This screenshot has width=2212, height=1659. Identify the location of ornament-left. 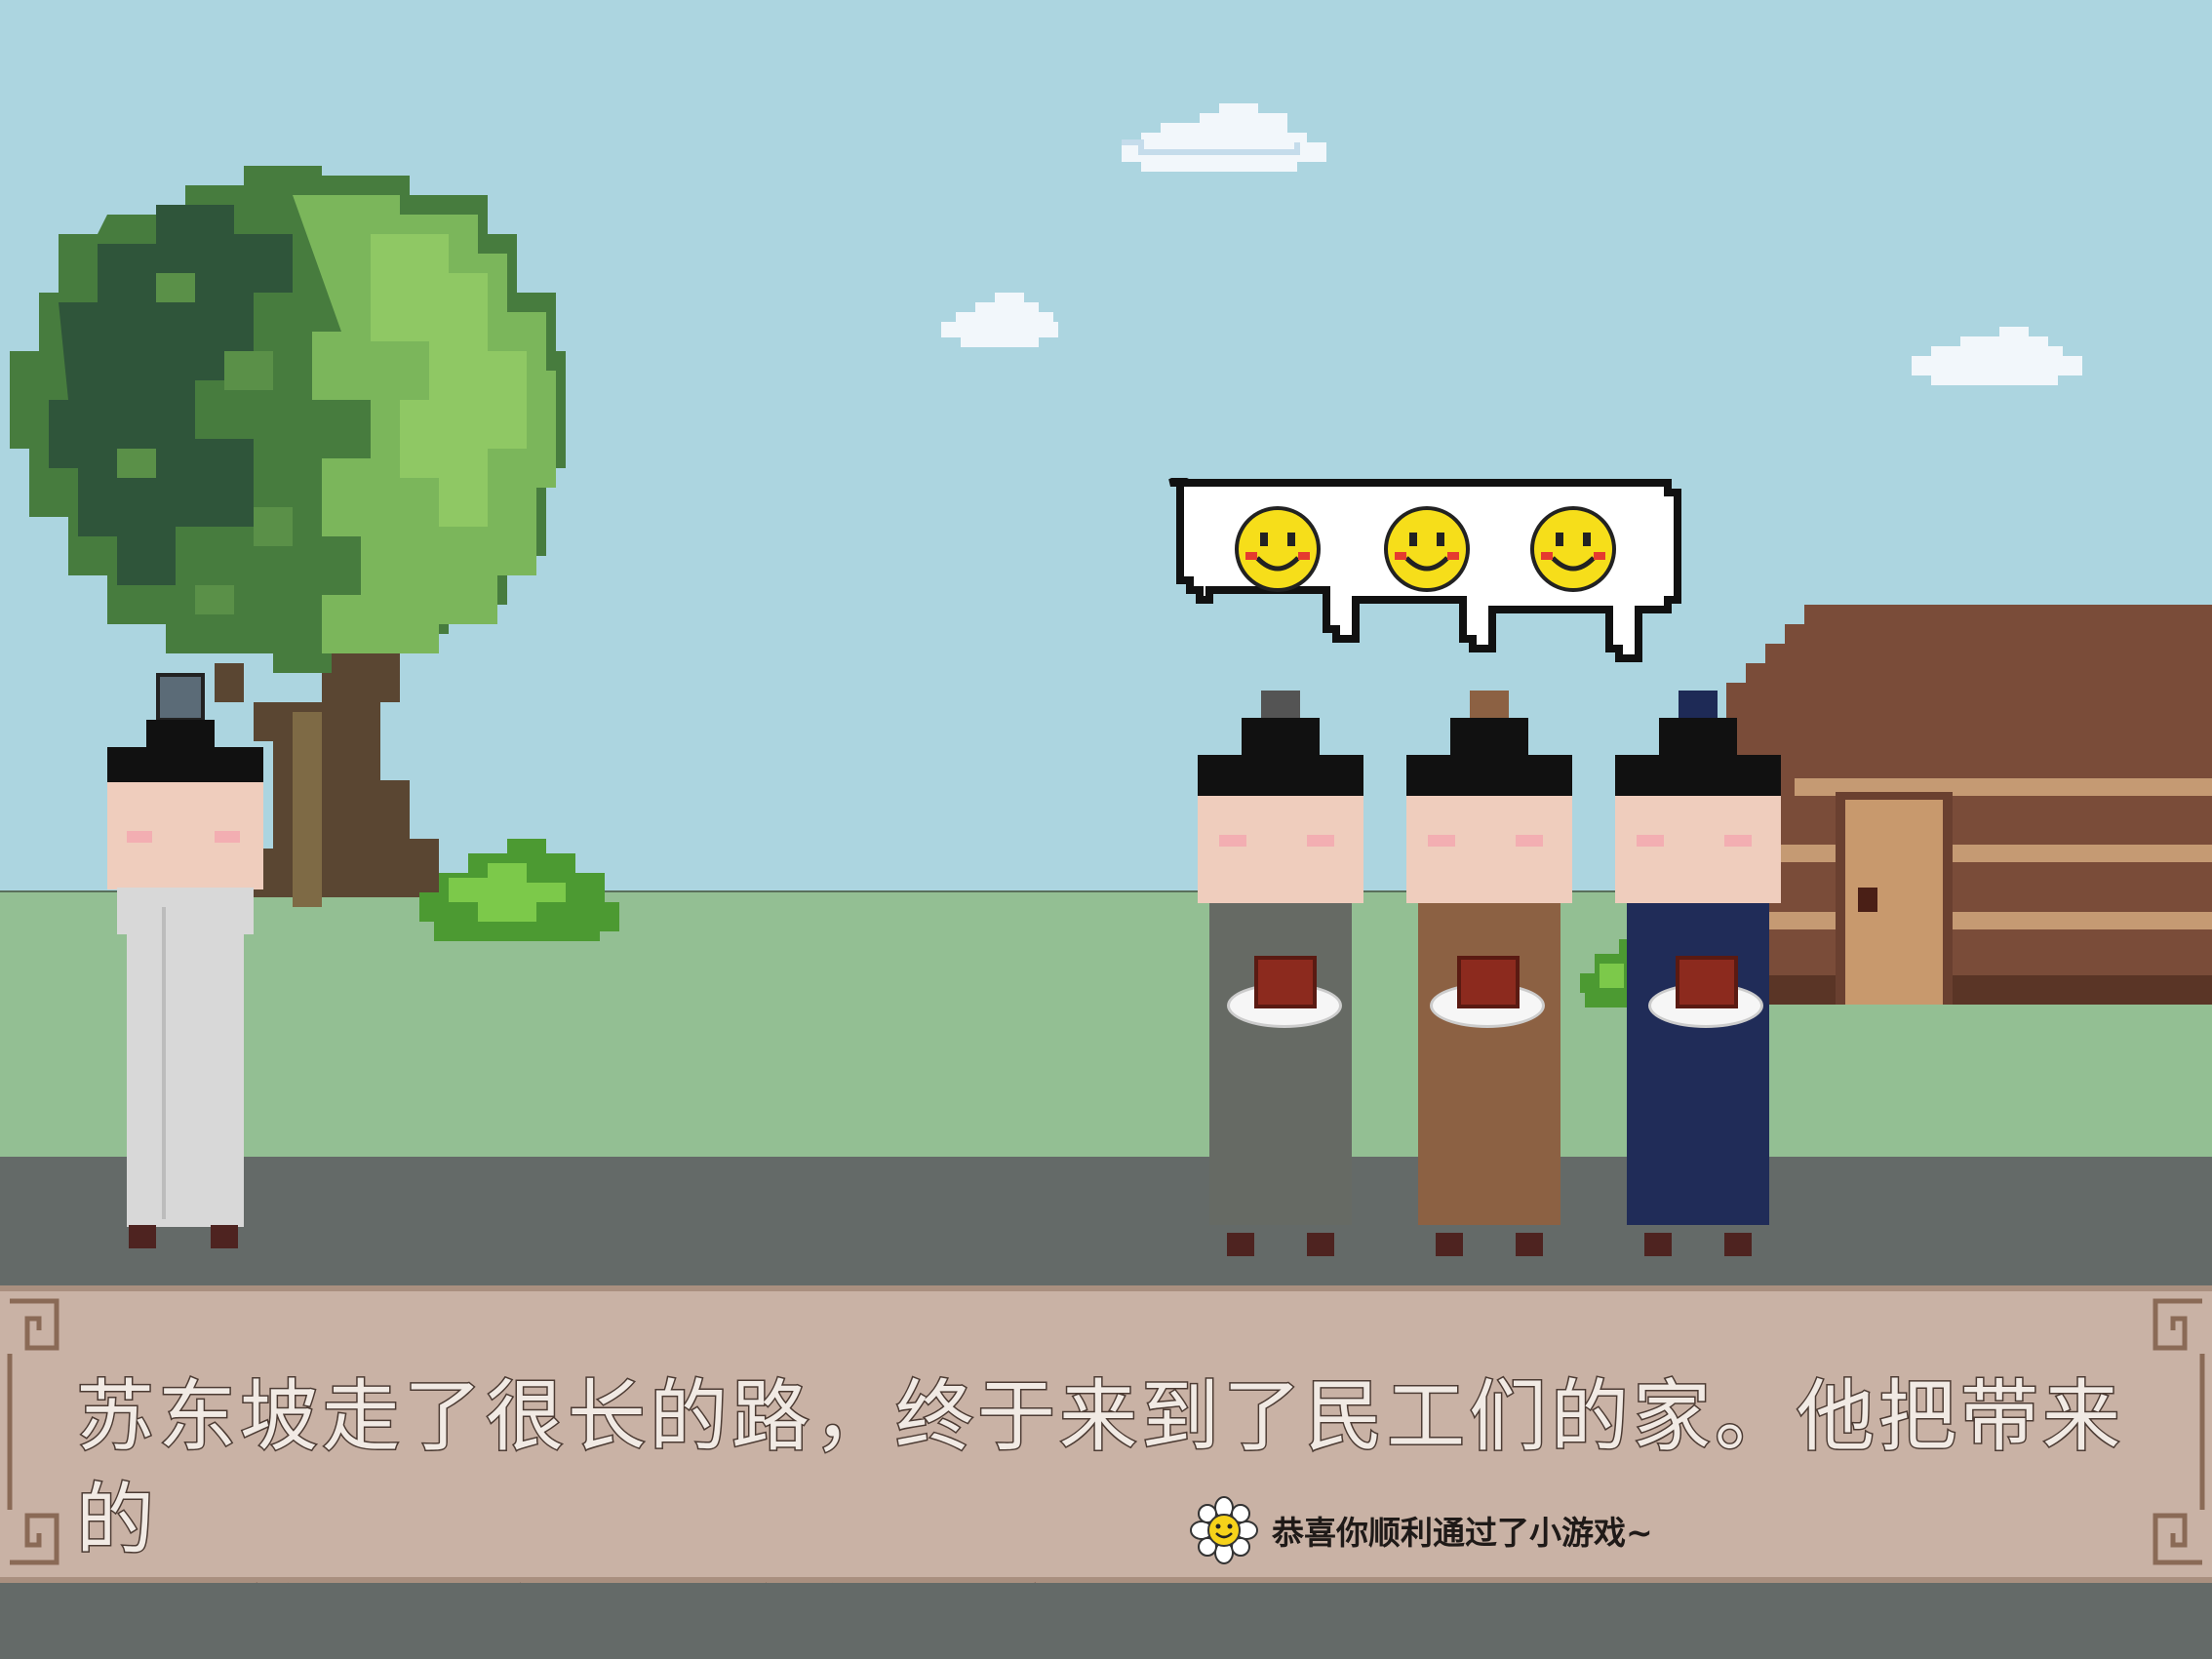
(33, 1431).